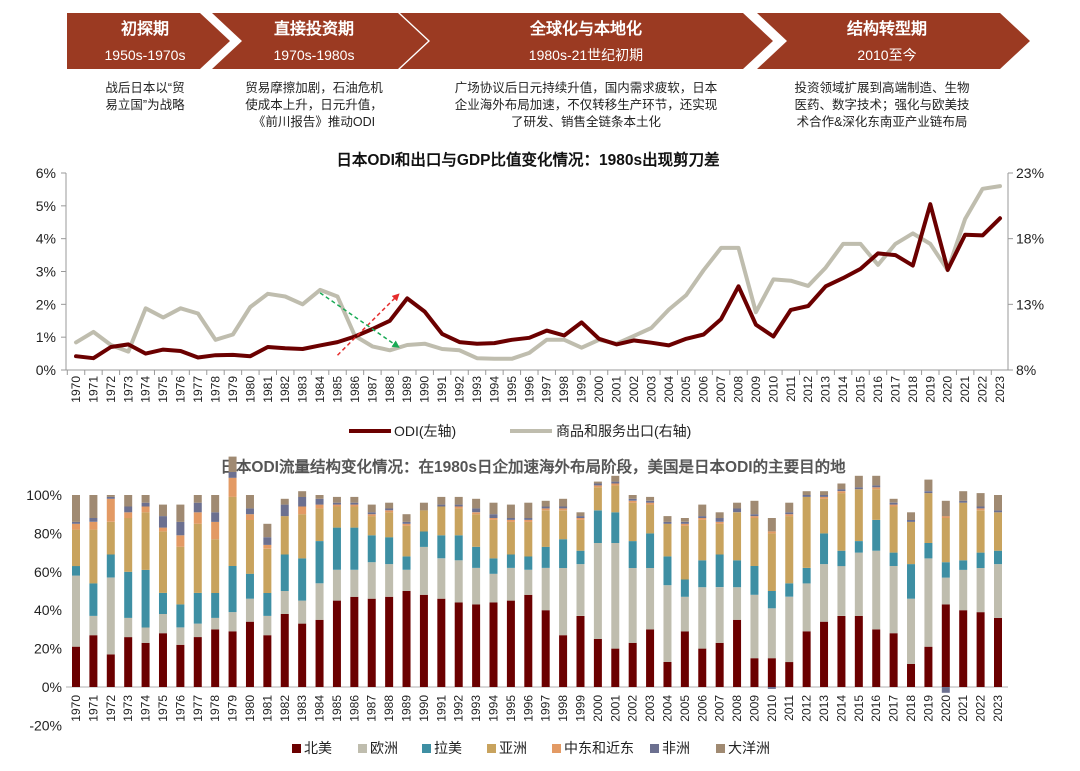  Describe the element at coordinates (314, 55) in the screenshot. I see `phase-2-period: 1970s-1980s` at that location.